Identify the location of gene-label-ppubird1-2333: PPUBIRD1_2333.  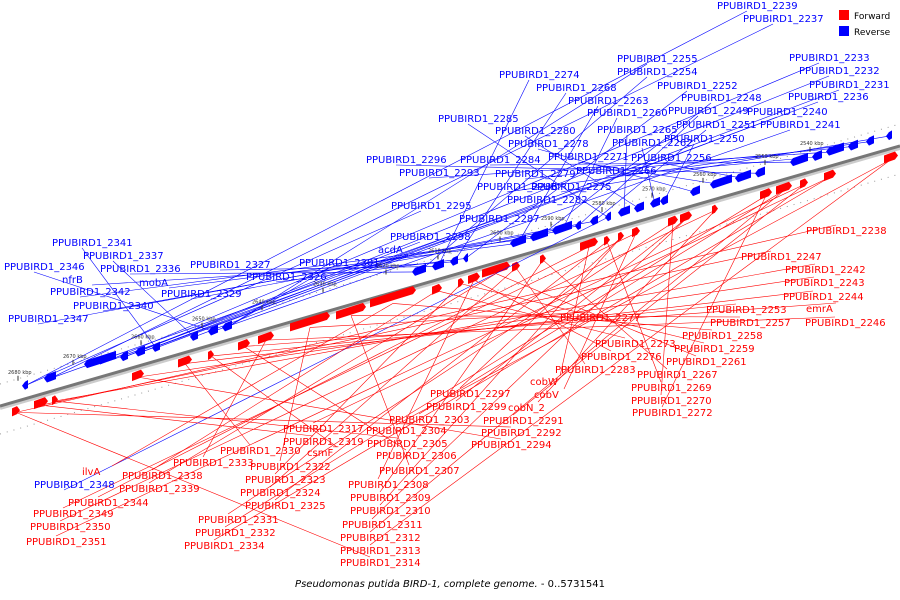
(213, 463).